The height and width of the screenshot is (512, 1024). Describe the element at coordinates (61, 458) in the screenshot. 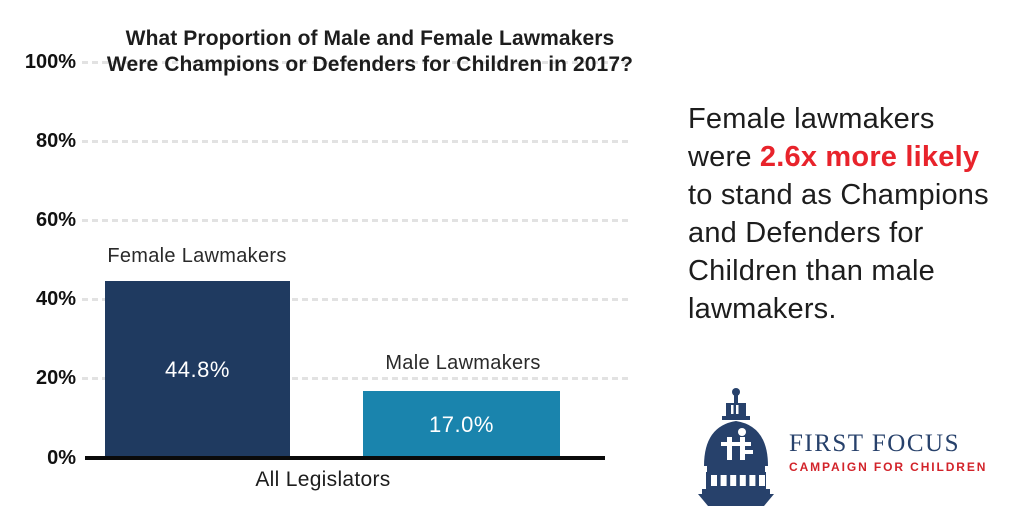

I see `y-axis-tick-0: 0%` at that location.